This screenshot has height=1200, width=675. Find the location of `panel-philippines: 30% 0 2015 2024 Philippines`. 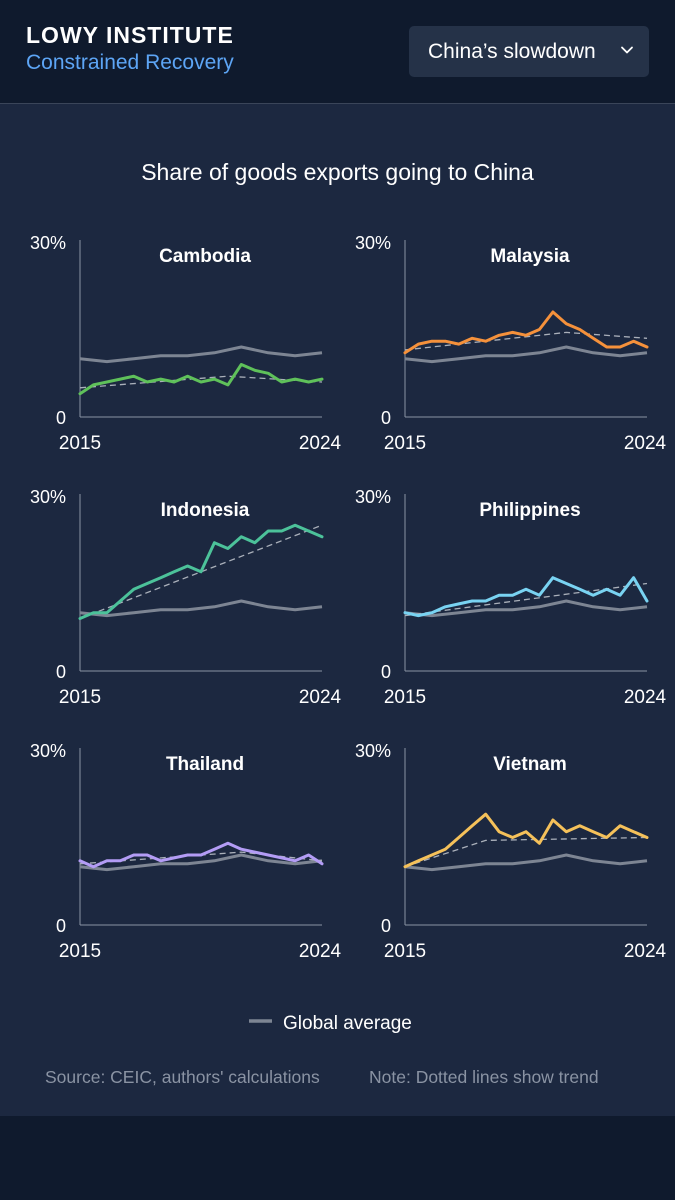

panel-philippines: 30% 0 2015 2024 Philippines is located at coordinates (511, 597).